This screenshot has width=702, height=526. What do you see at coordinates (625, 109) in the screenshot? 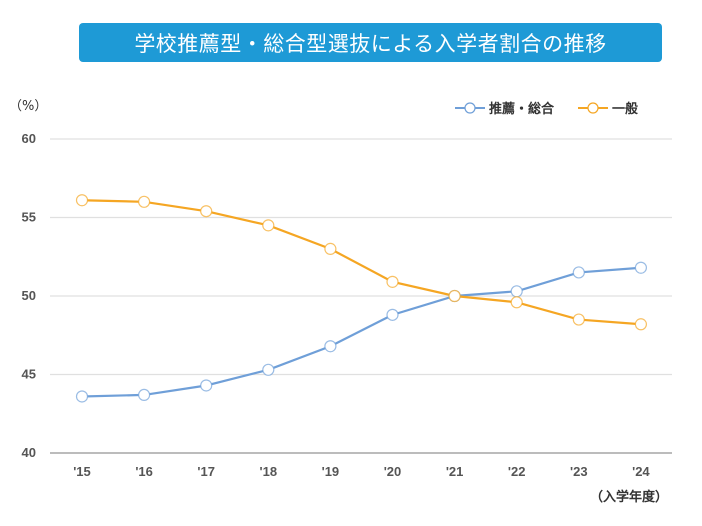
I see `legend-label: 一般` at bounding box center [625, 109].